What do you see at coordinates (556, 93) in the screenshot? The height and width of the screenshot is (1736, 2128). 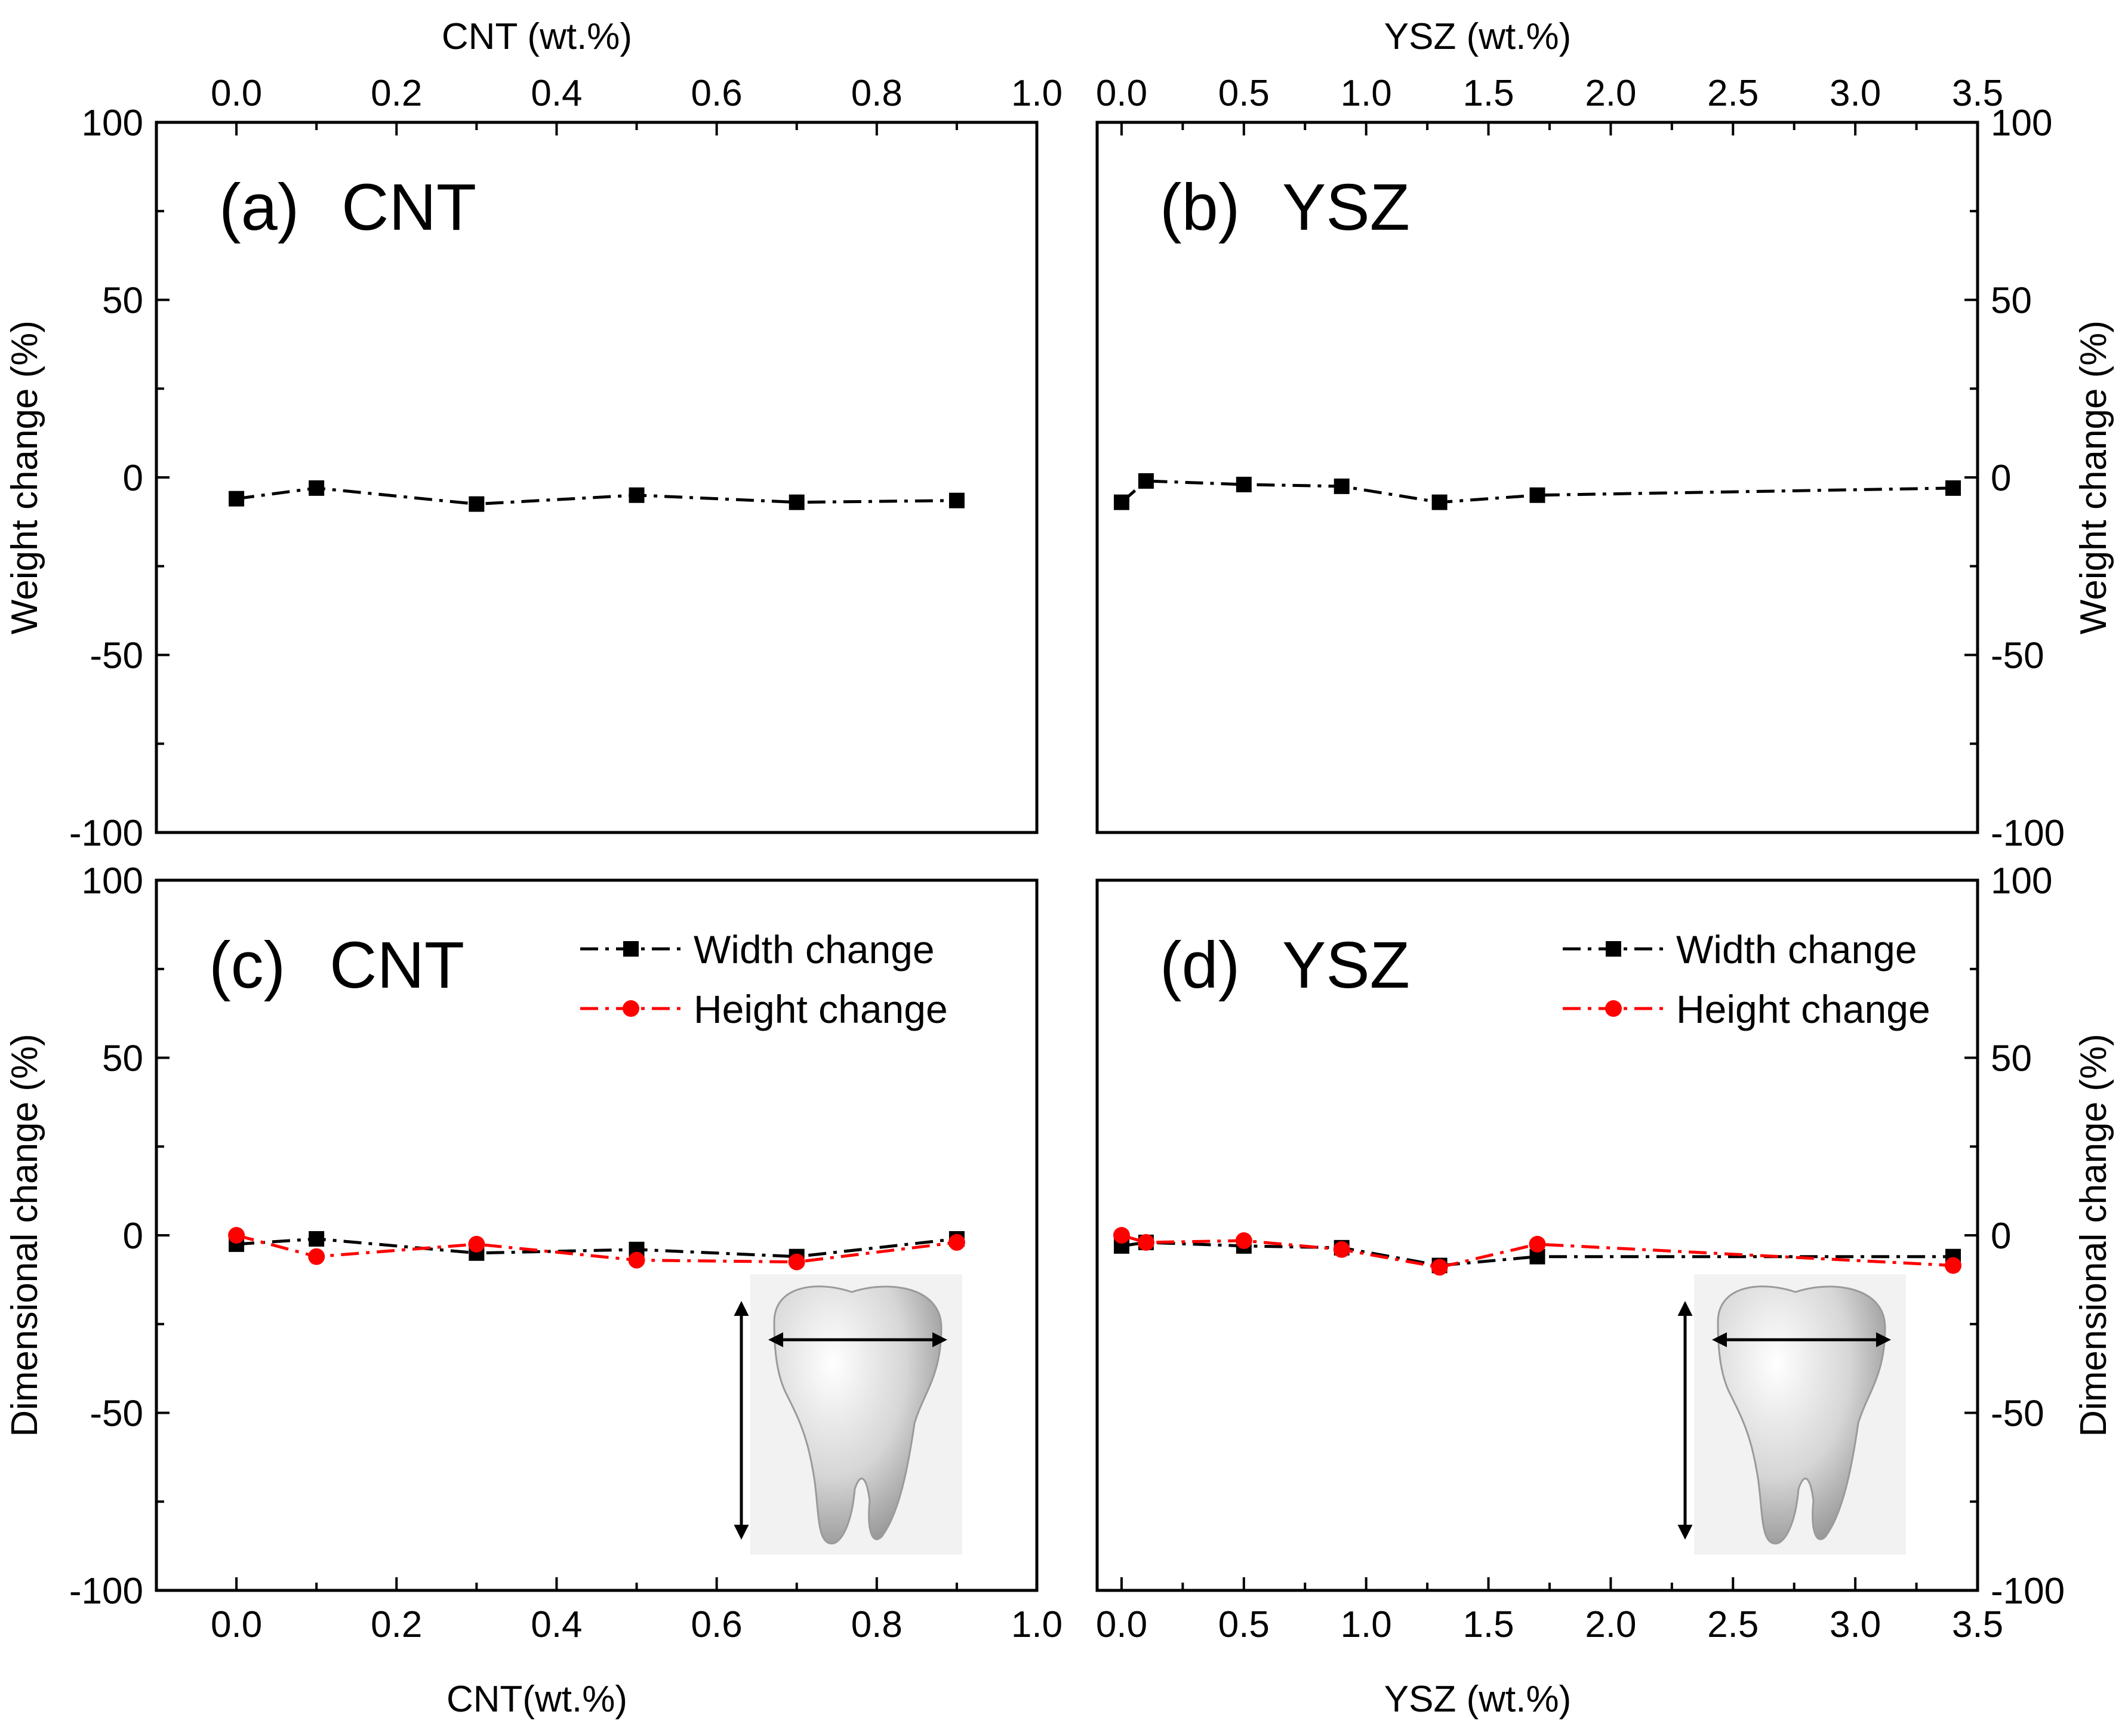 I see `x-tick-label: 0.4` at bounding box center [556, 93].